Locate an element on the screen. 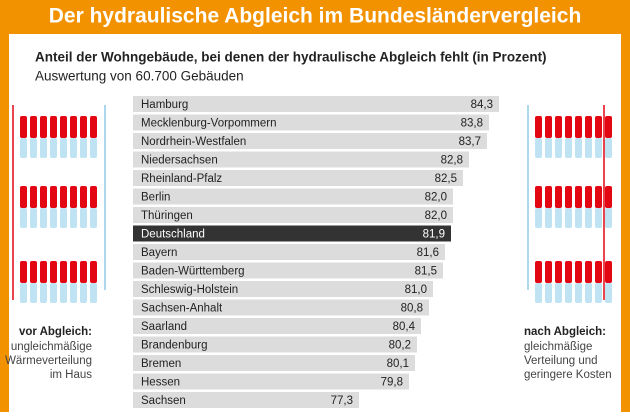  value-label: 80,2 is located at coordinates (400, 346).